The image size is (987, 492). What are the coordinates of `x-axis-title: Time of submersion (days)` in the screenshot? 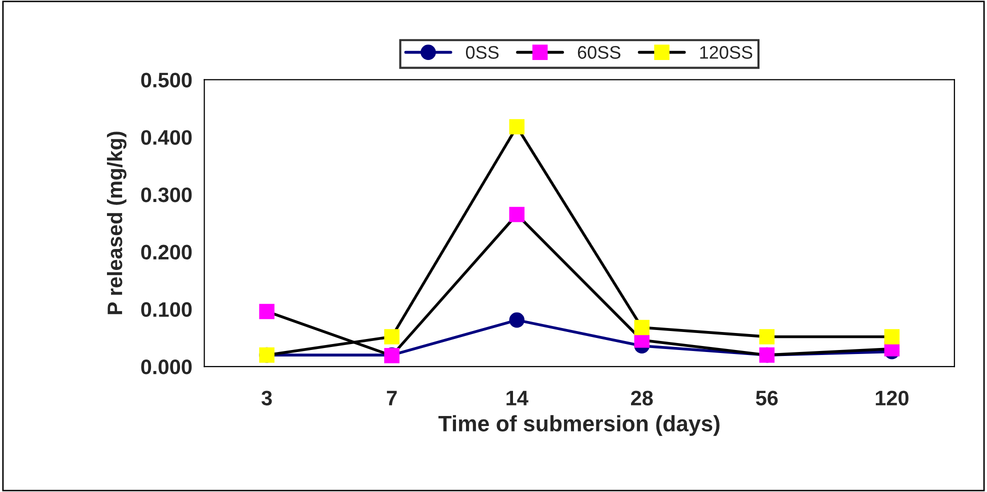 It's located at (579, 425).